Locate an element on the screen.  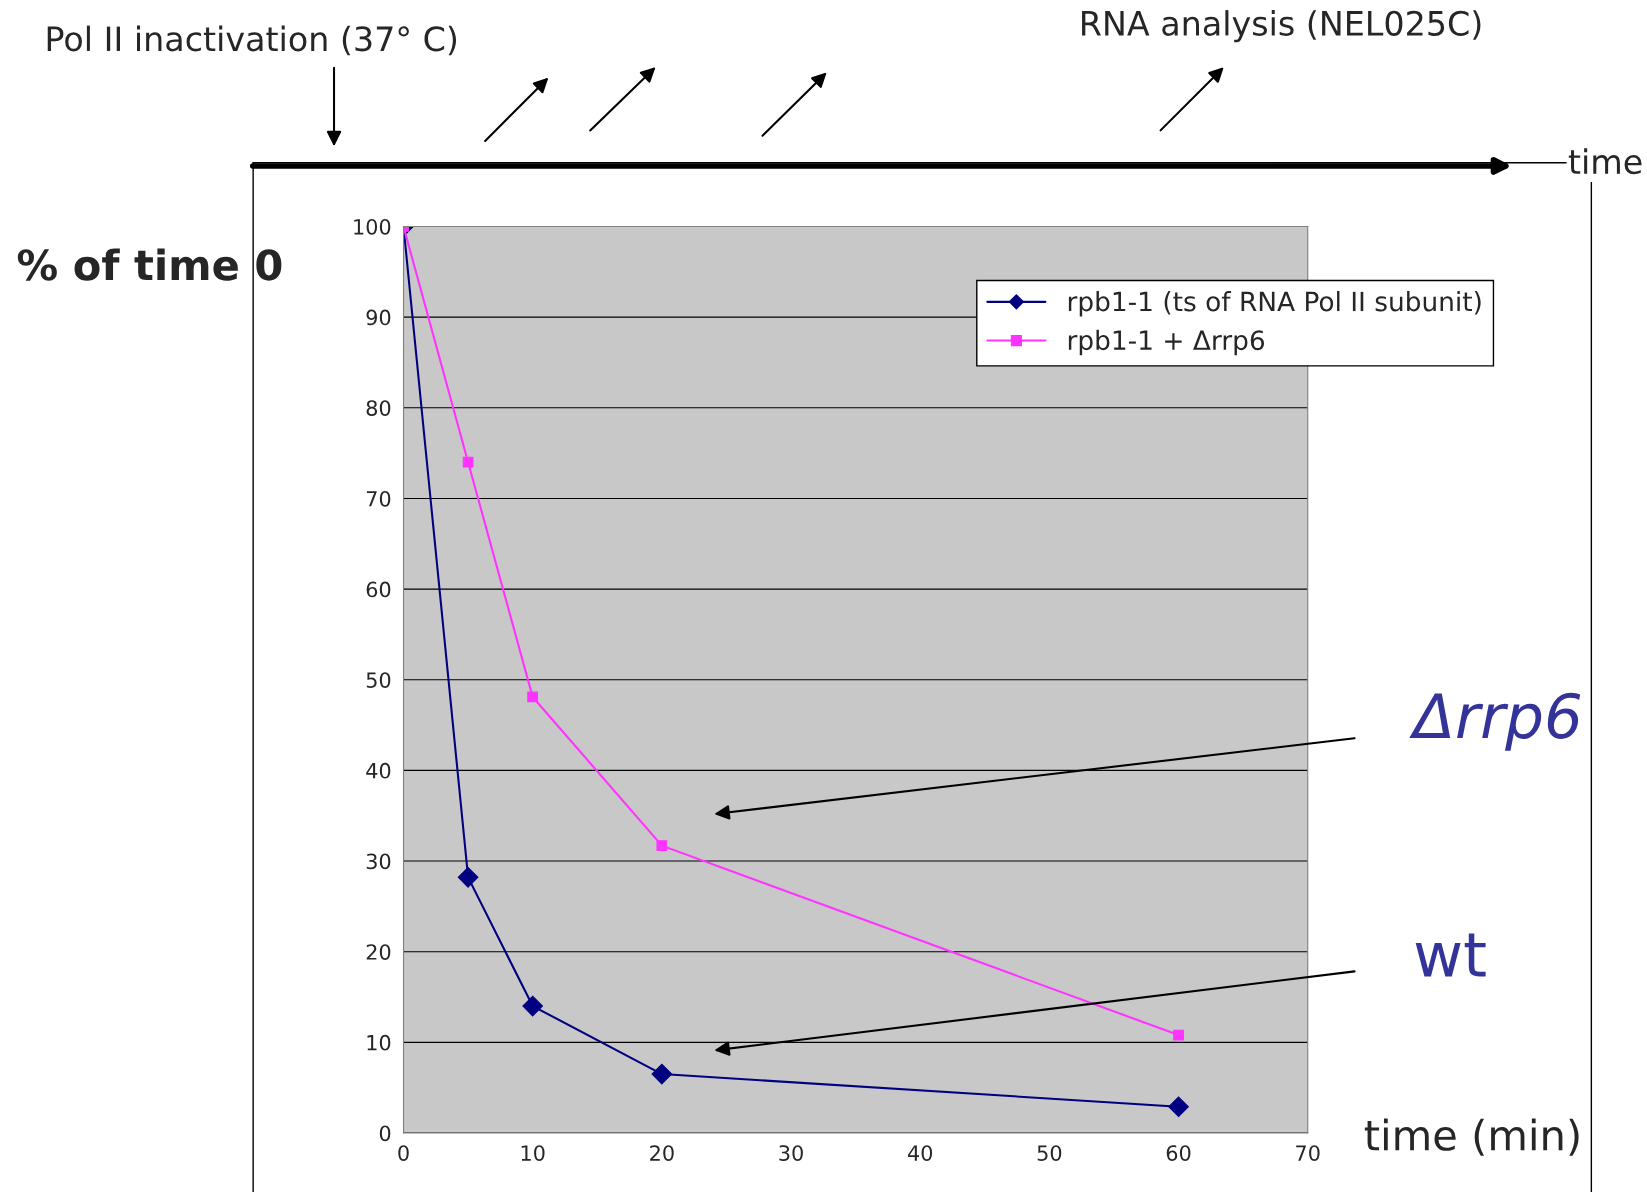
x-tick-label: 50 is located at coordinates (1049, 1153).